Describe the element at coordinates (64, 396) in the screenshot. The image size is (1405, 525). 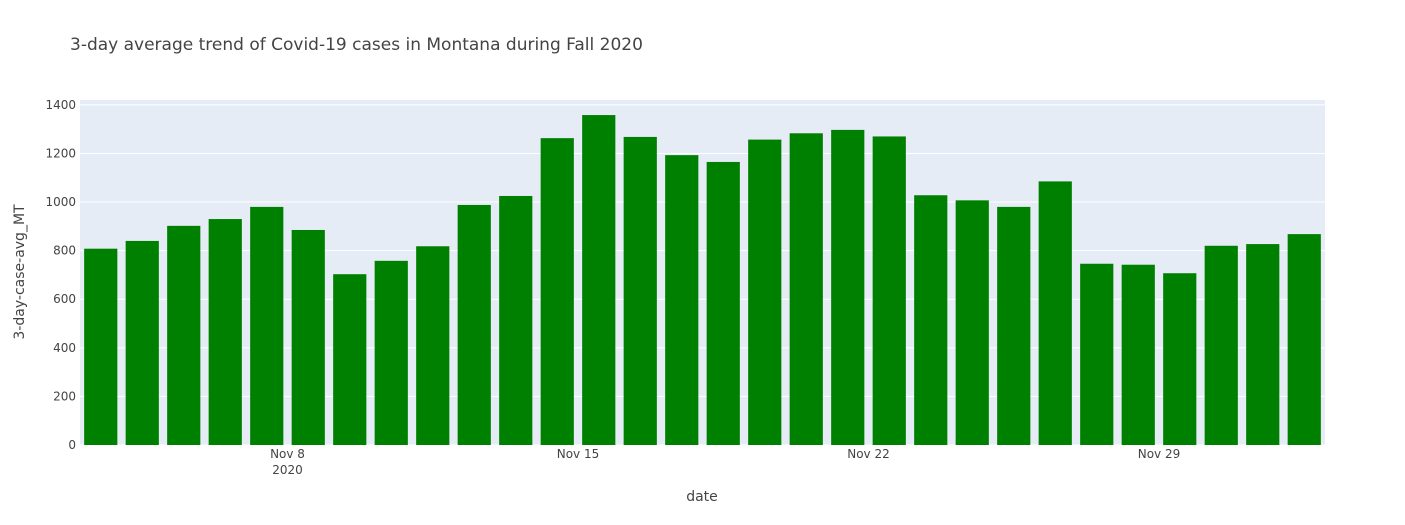
I see `y-tick-label: 200` at that location.